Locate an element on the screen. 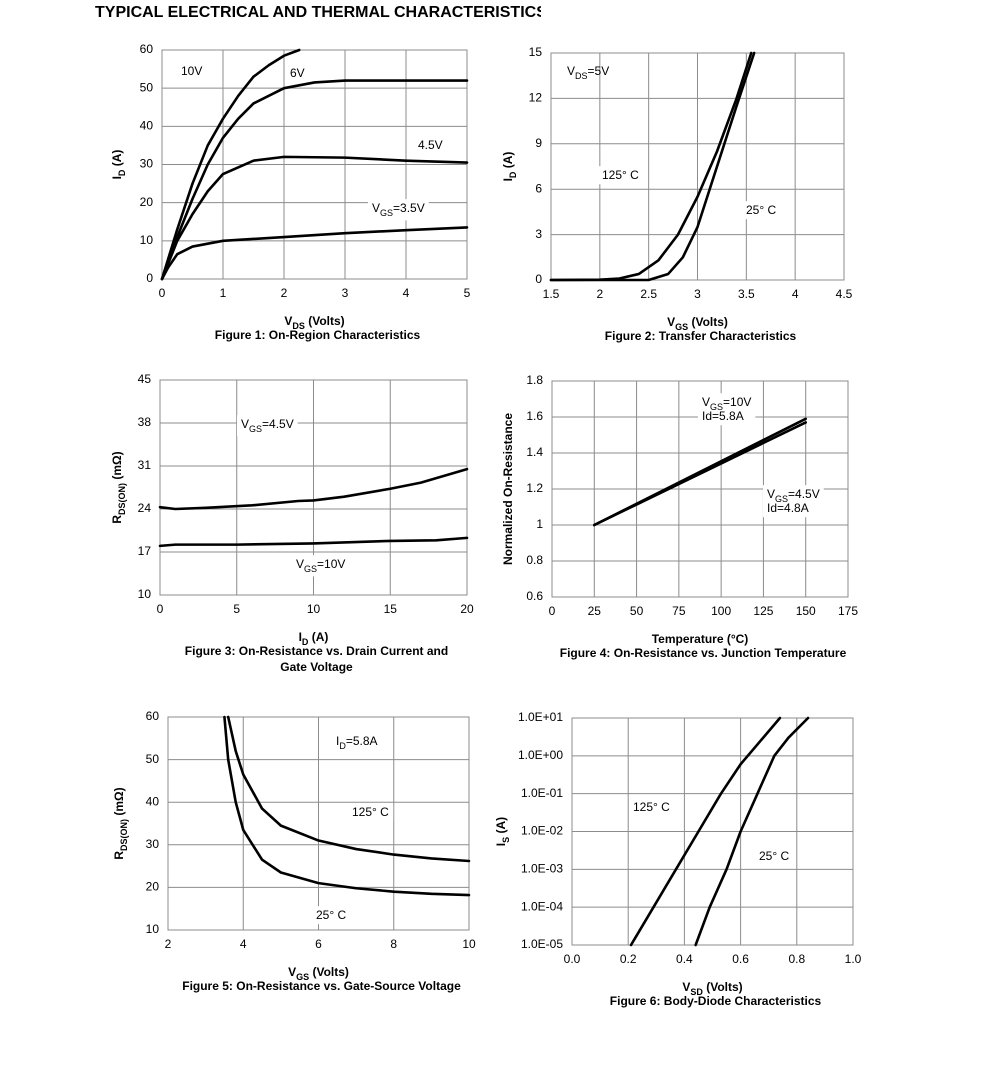  y-tick-label: 1.0E+01 is located at coordinates (540, 717).